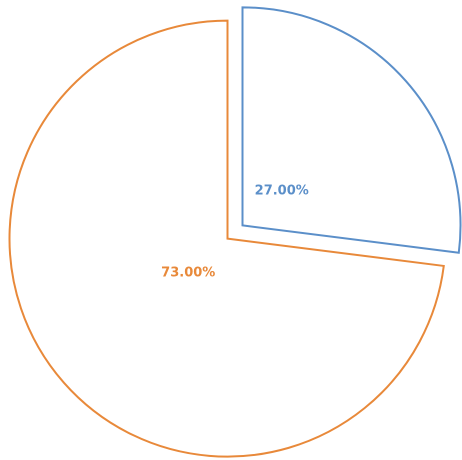 This screenshot has height=460, width=462. I want to click on slice-label: 73.00%, so click(188, 273).